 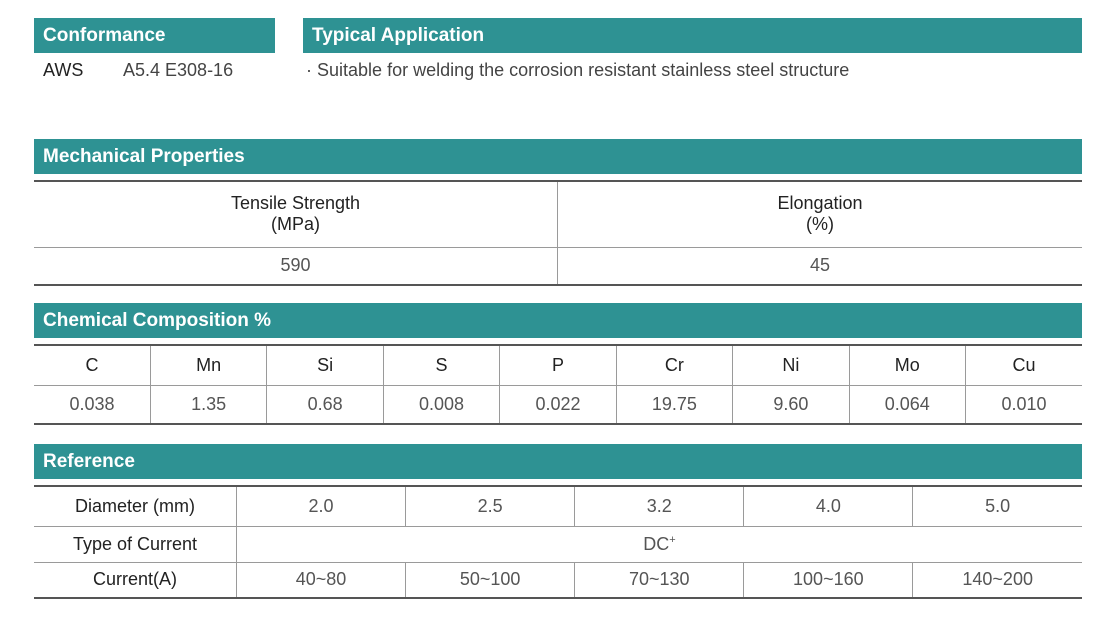 I want to click on value-cell: 0.022, so click(x=558, y=404).